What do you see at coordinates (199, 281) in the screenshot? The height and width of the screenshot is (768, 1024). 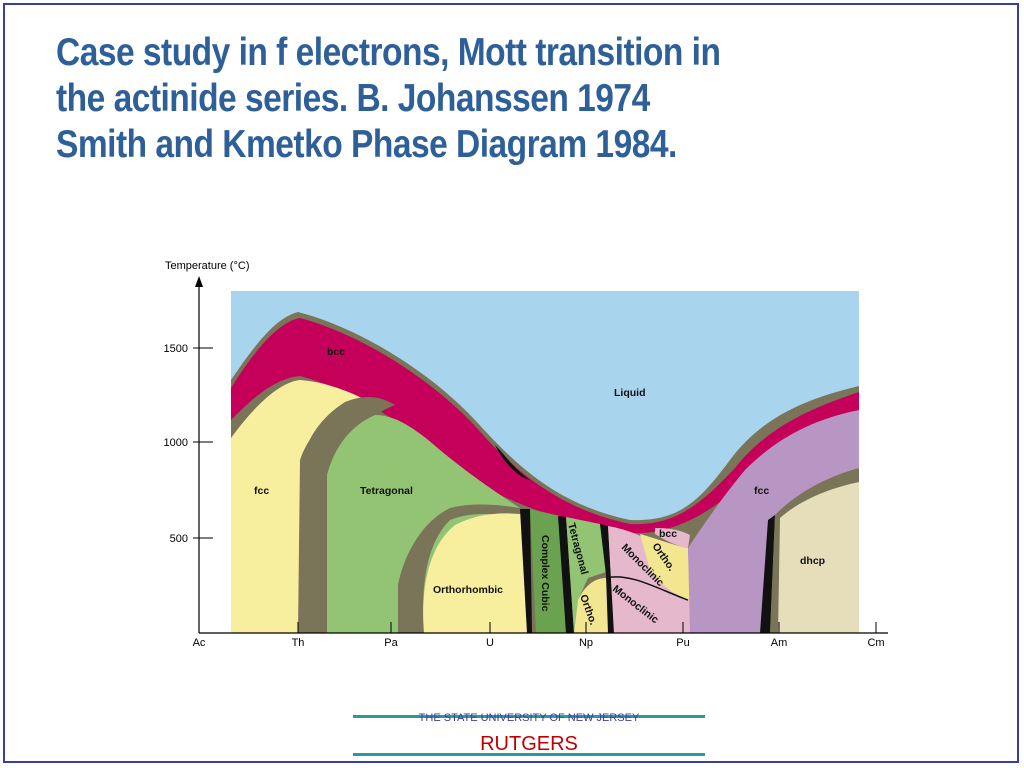 I see `y-axis-arrow` at bounding box center [199, 281].